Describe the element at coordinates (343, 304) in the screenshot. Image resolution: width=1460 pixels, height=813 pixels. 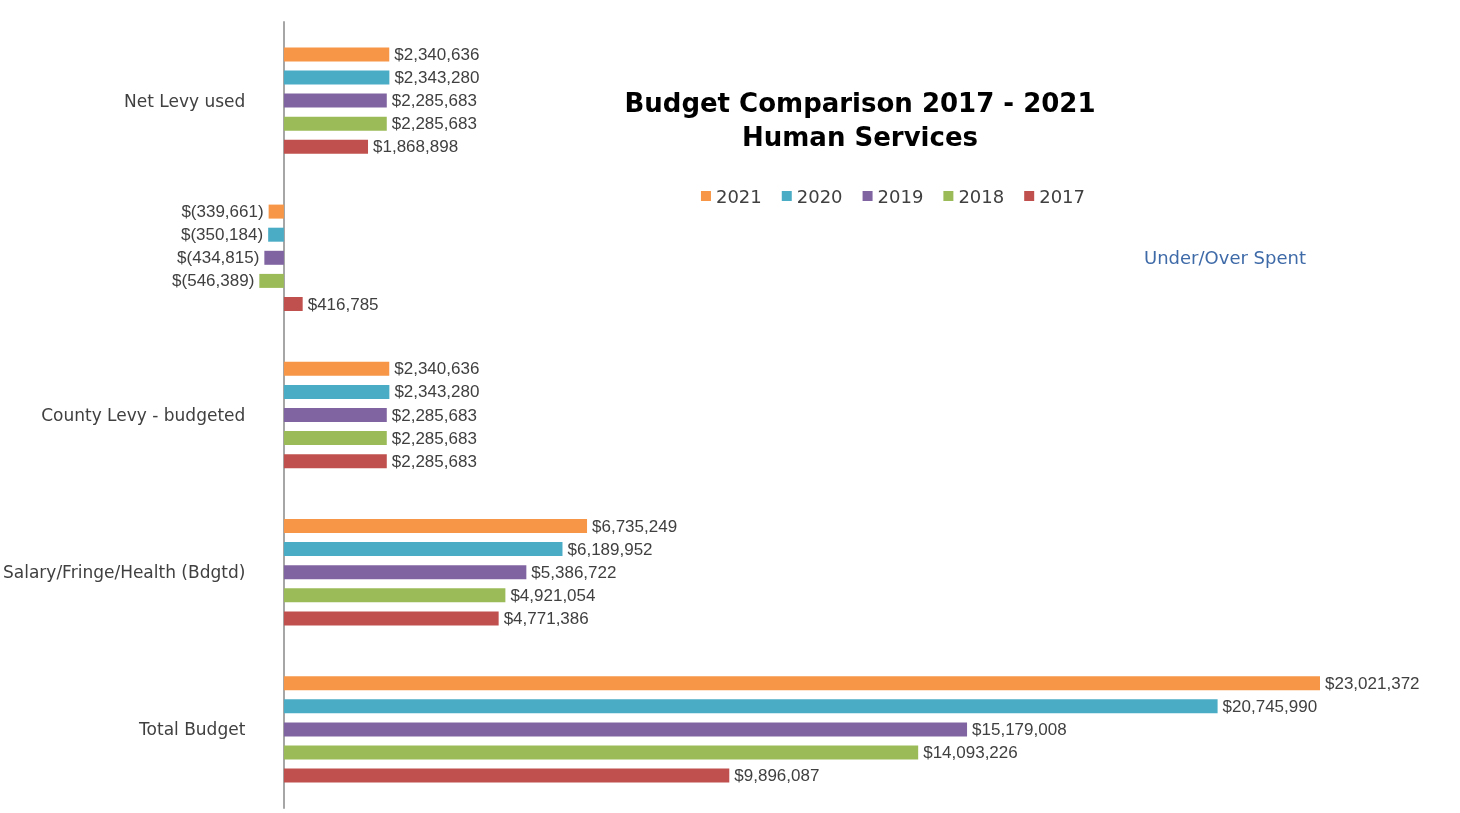
I see `data-label: $416,785` at that location.